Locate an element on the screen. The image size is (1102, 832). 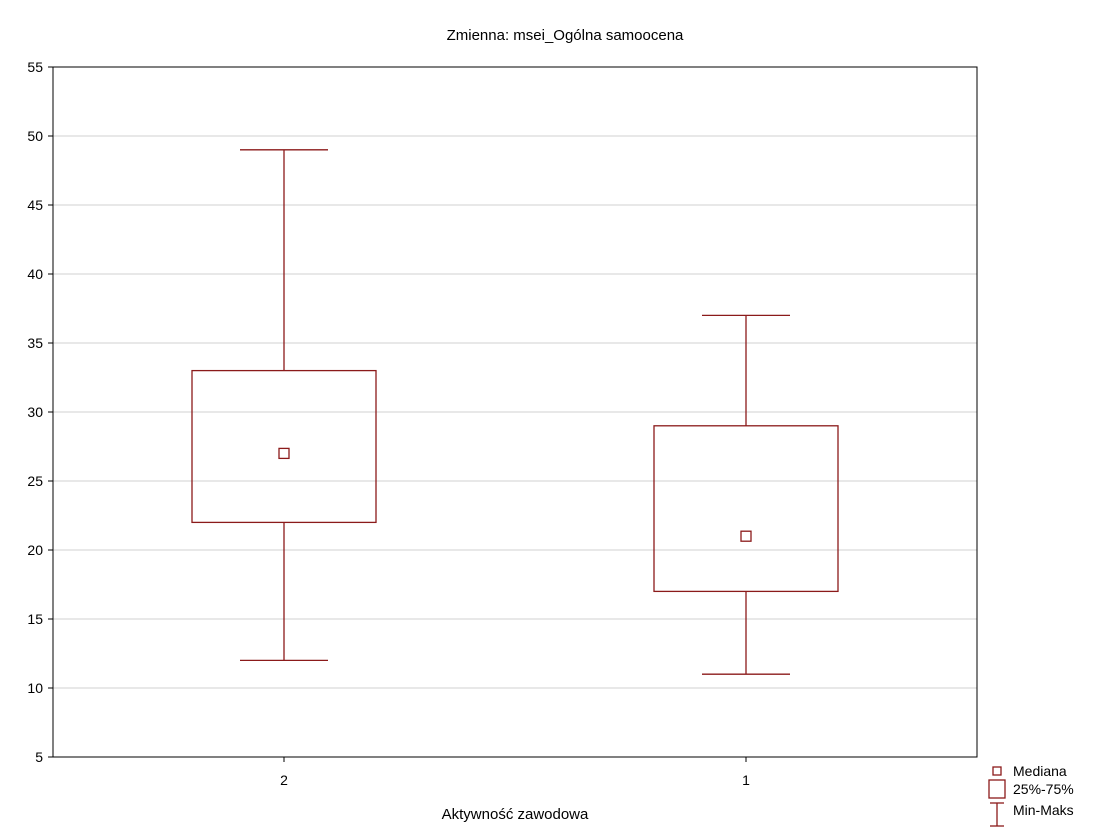
y-tick-label: 20 is located at coordinates (35, 550).